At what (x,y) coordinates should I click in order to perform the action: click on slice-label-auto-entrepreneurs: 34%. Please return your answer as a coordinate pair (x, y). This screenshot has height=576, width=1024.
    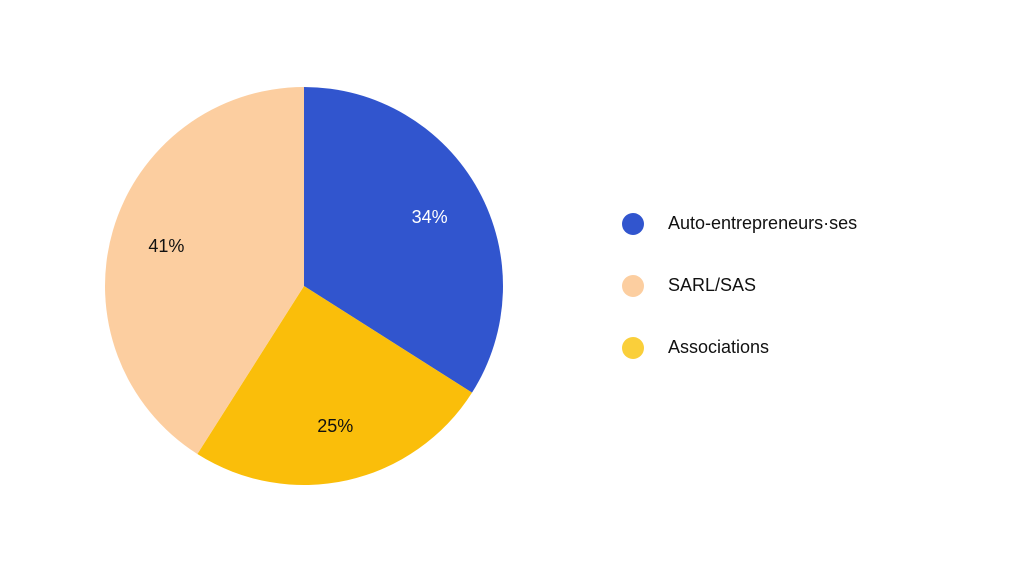
    Looking at the image, I should click on (430, 217).